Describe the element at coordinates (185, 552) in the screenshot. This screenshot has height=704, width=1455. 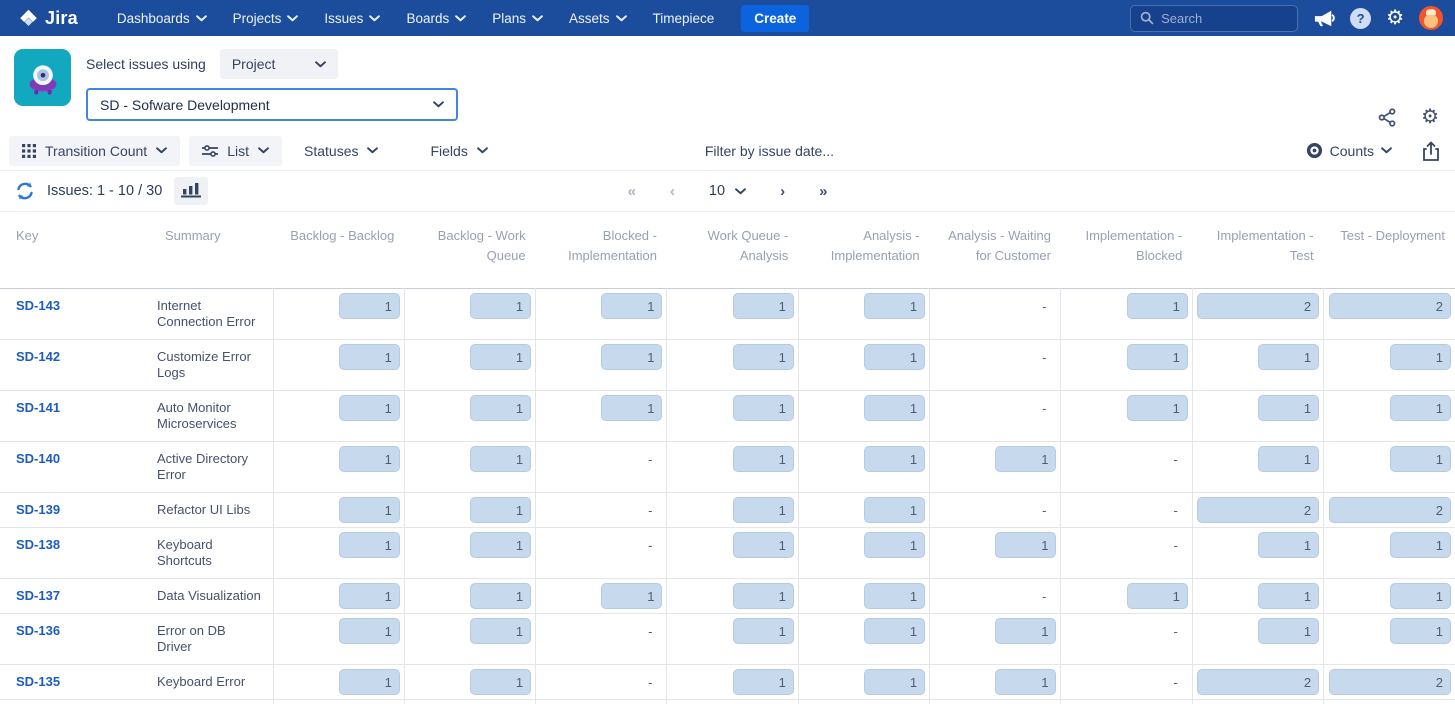
I see `issue-summary: Keyboard Shortcuts` at that location.